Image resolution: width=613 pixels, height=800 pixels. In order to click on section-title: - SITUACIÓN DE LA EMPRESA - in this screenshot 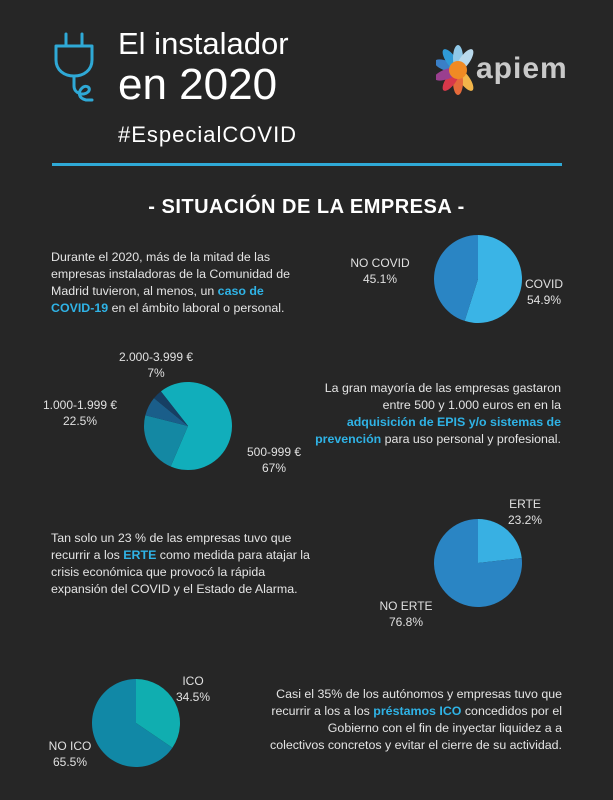, I will do `click(306, 207)`.